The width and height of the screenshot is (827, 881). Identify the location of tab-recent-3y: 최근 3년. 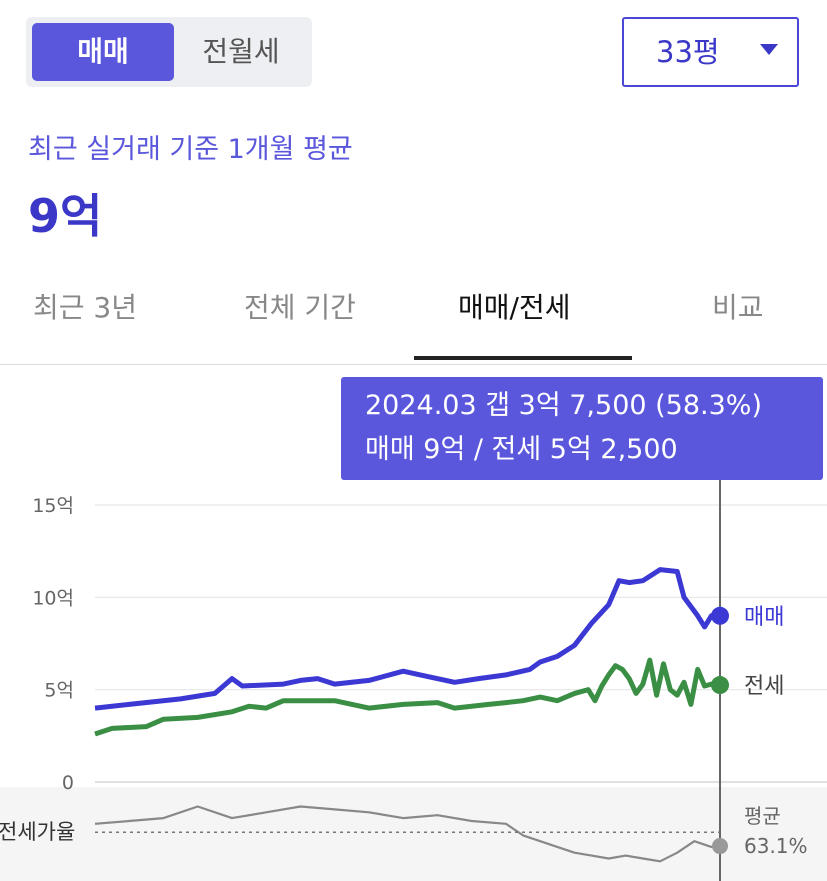
(85, 307).